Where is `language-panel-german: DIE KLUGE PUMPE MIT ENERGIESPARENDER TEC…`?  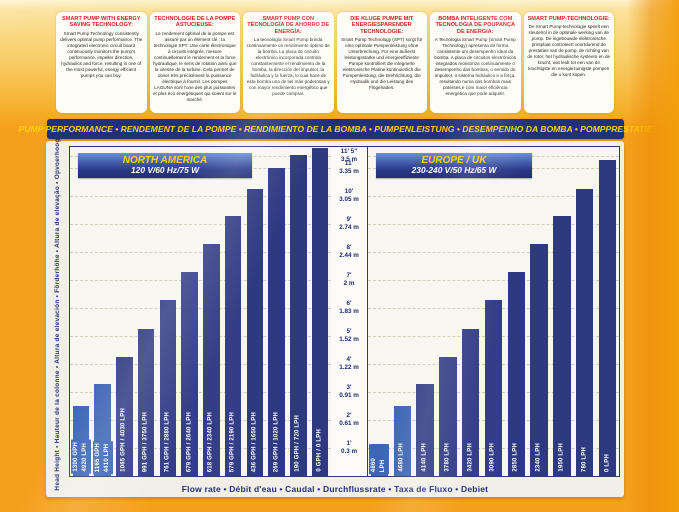
language-panel-german: DIE KLUGE PUMPE MIT ENERGIESPARENDER TEC… is located at coordinates (381, 62).